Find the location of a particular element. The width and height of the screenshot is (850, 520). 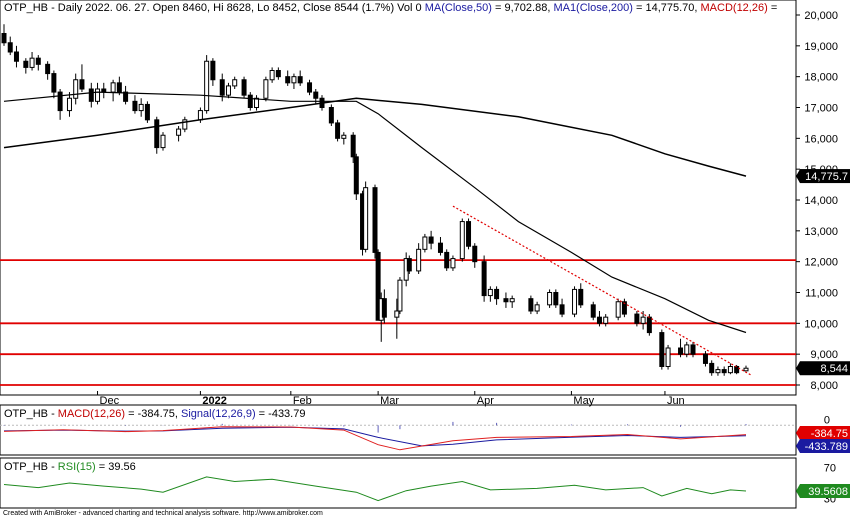

rsi-header: OTP_HB - RSI(15) = 39.56 is located at coordinates (70, 467).